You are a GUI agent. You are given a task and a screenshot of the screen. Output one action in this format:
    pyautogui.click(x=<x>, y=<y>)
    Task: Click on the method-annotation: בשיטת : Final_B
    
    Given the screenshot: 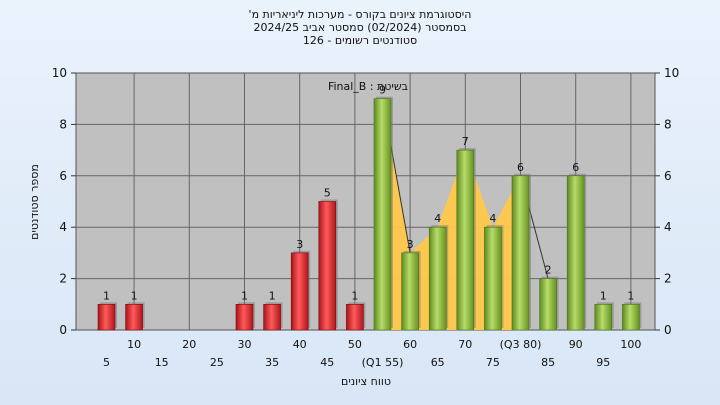 What is the action you would take?
    pyautogui.click(x=368, y=86)
    